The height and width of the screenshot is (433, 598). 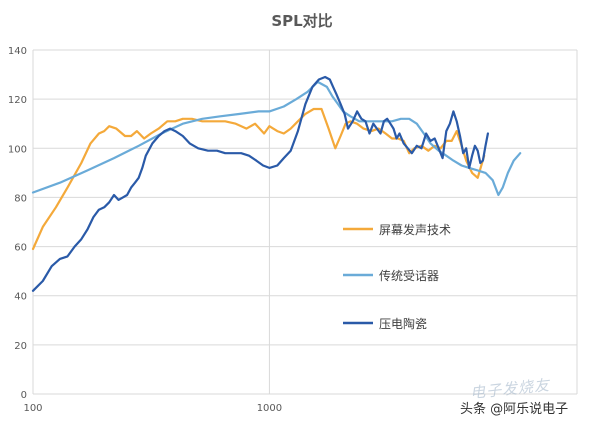 What do you see at coordinates (20, 248) in the screenshot?
I see `y-tick-label: 60` at bounding box center [20, 248].